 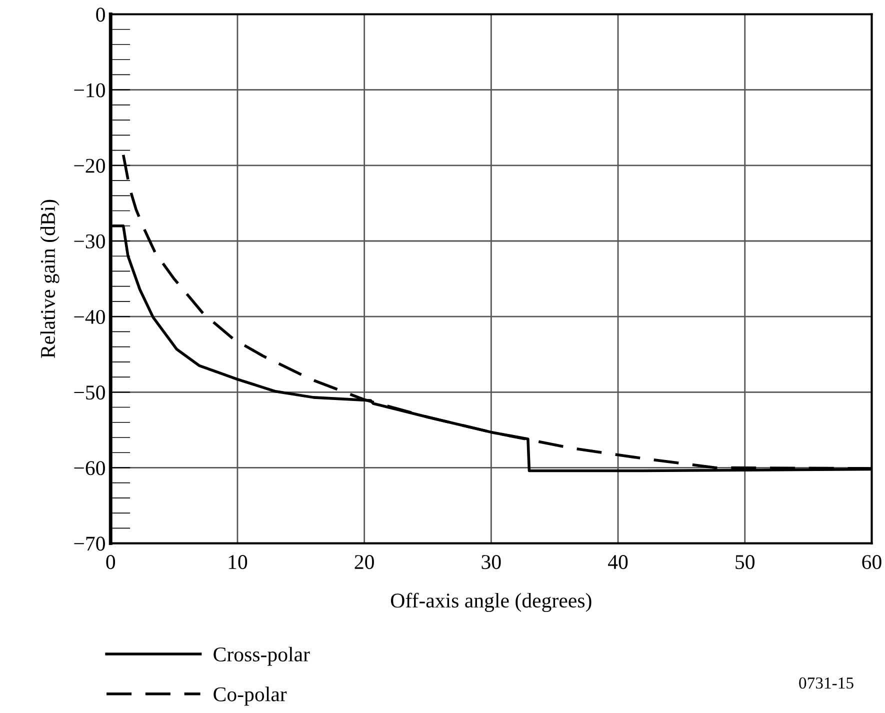 What do you see at coordinates (111, 562) in the screenshot?
I see `x-tick-label: 0` at bounding box center [111, 562].